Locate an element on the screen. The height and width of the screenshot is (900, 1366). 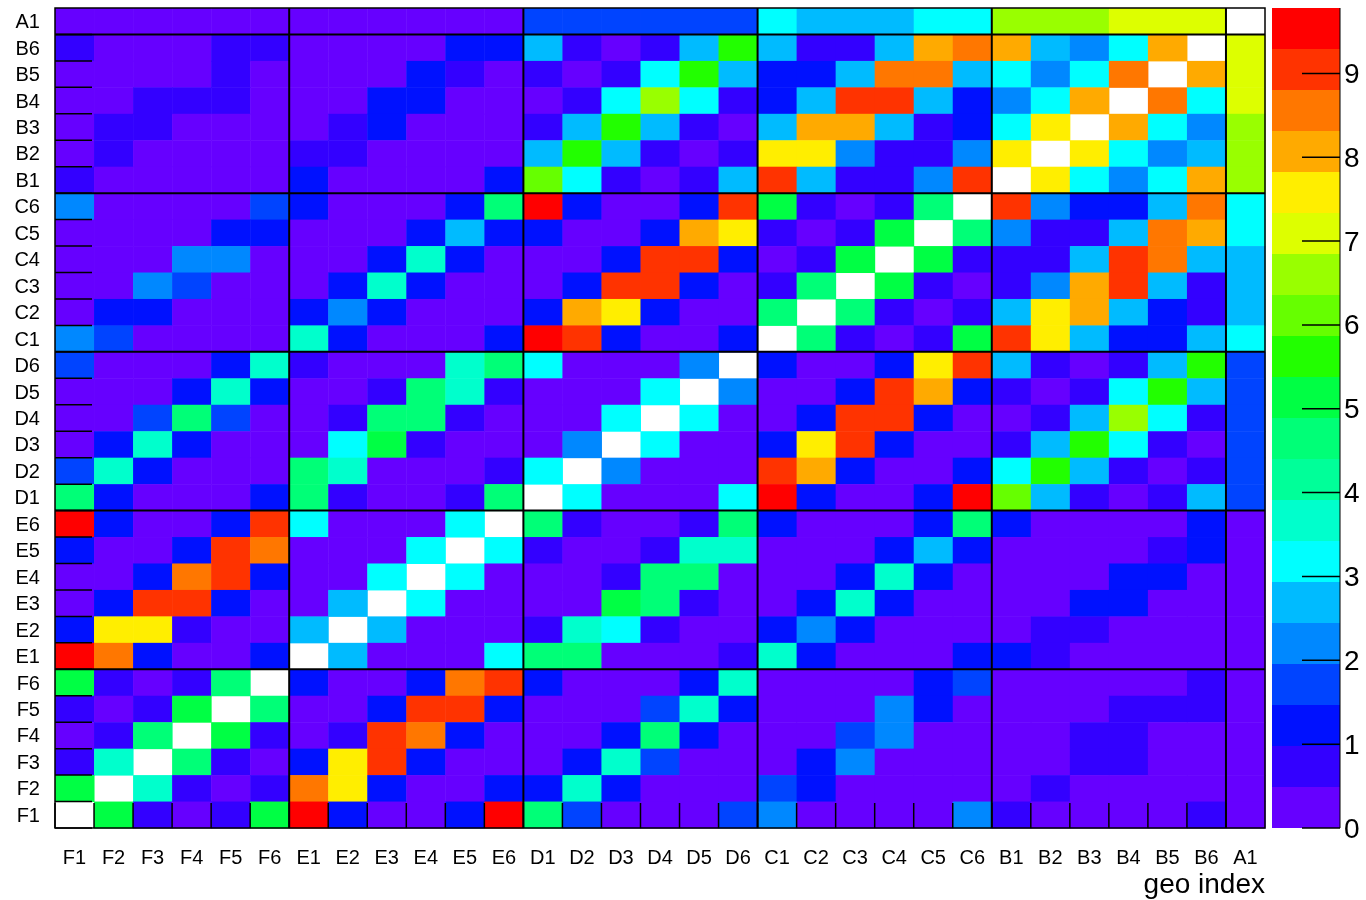
x-tick-label: B6 is located at coordinates (1206, 857).